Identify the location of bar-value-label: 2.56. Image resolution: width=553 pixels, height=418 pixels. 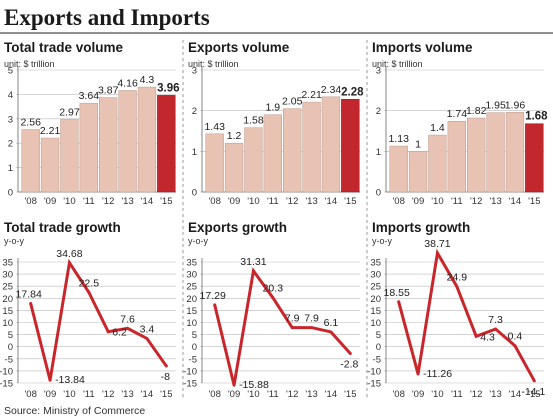
(30, 123).